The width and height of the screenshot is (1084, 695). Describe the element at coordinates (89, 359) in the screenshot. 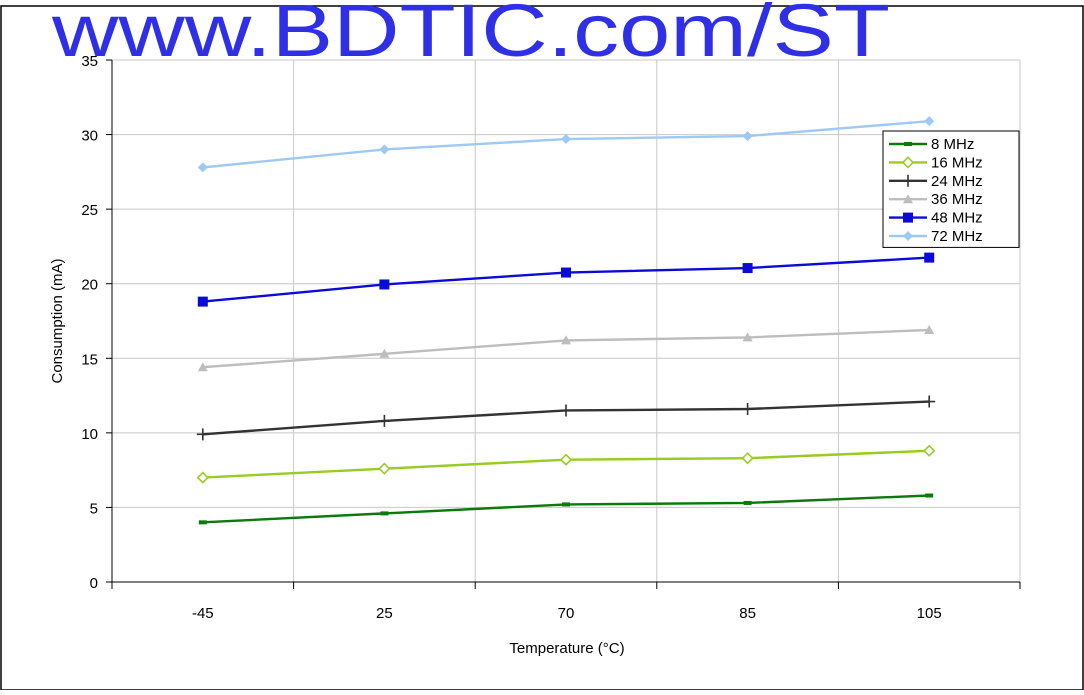

I see `y-tick-label: 15` at that location.